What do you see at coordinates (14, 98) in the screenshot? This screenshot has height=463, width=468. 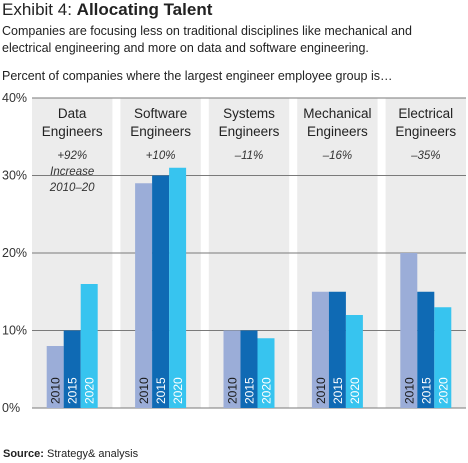 I see `y-tick-label: 40%` at bounding box center [14, 98].